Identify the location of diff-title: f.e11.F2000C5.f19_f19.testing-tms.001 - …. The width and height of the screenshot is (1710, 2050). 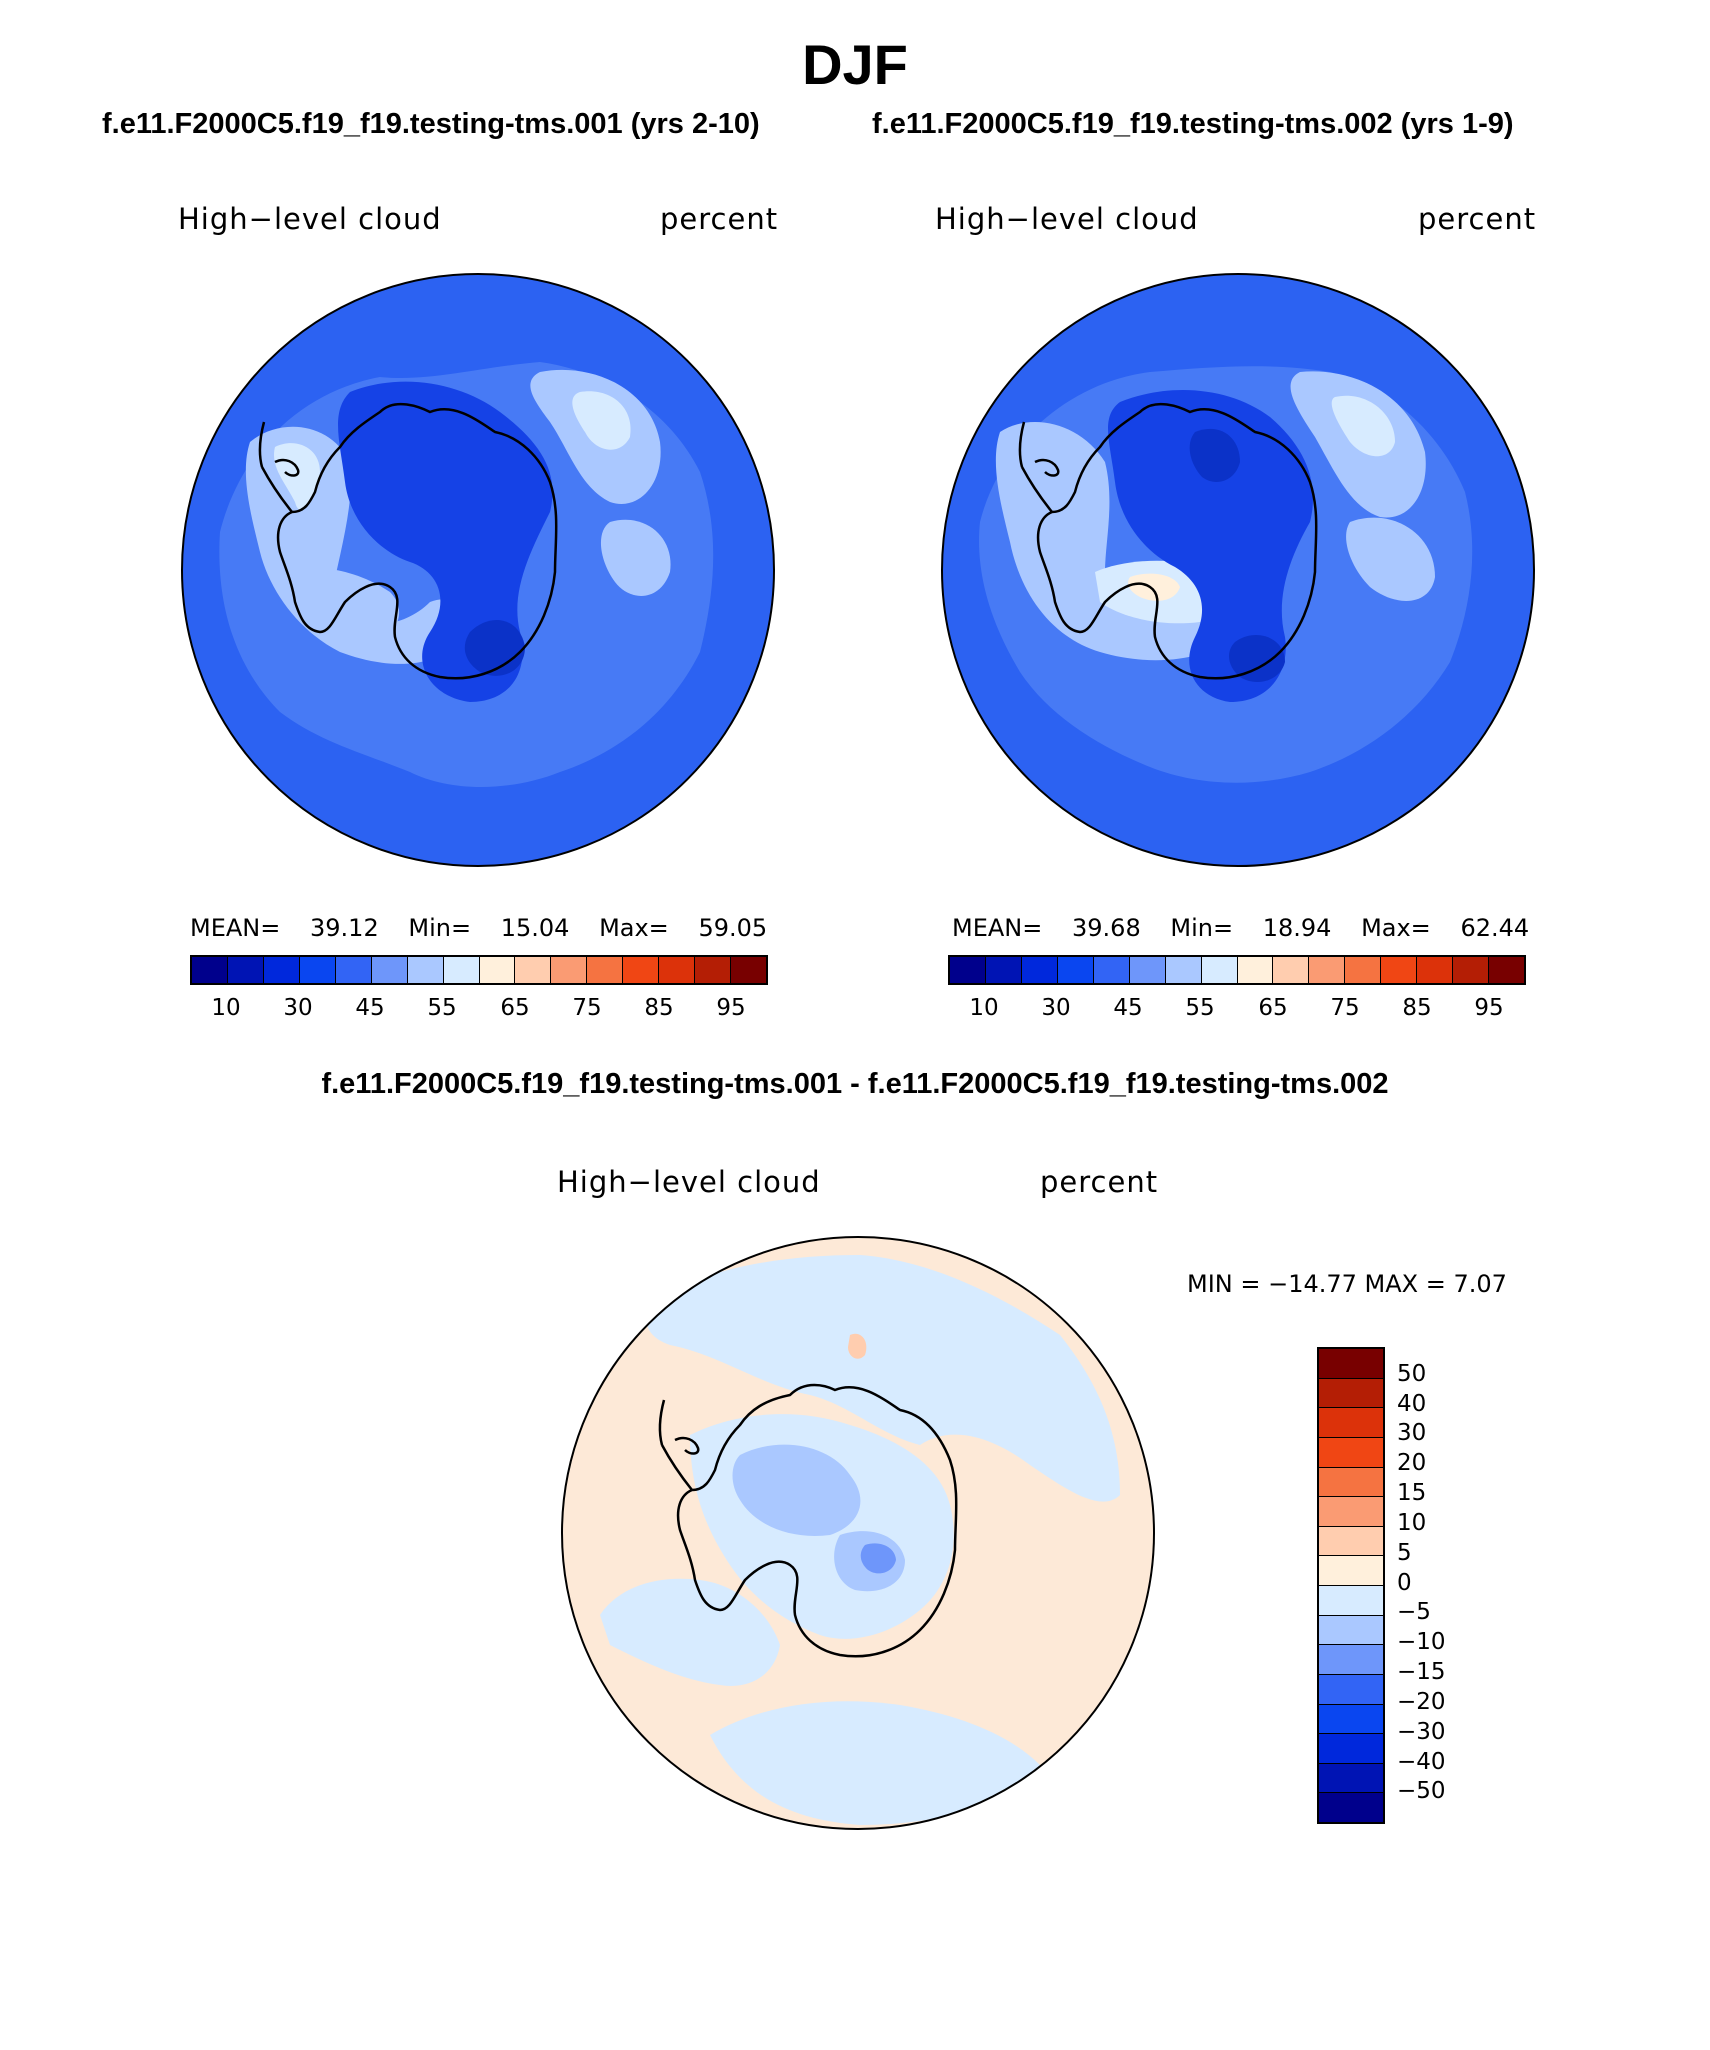
(855, 1084).